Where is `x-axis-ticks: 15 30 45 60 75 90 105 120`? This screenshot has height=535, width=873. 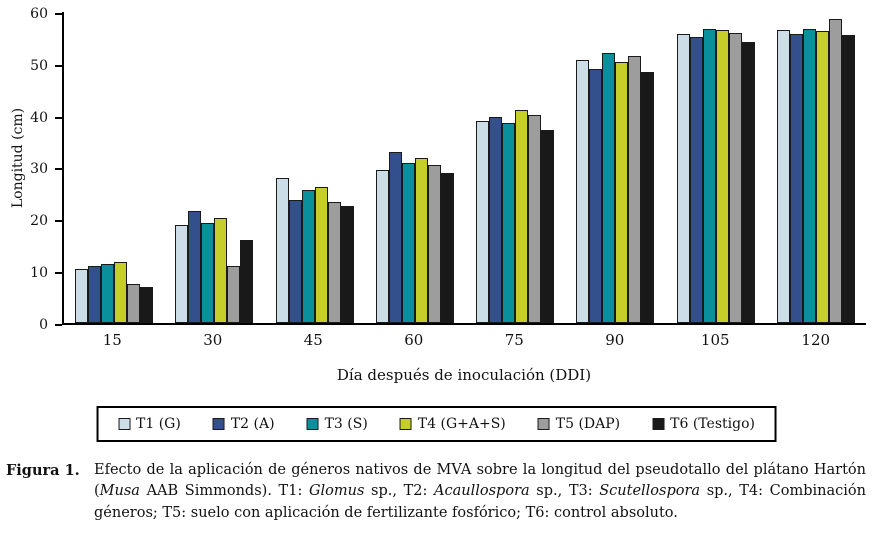
x-axis-ticks: 15 30 45 60 75 90 105 120 is located at coordinates (464, 340).